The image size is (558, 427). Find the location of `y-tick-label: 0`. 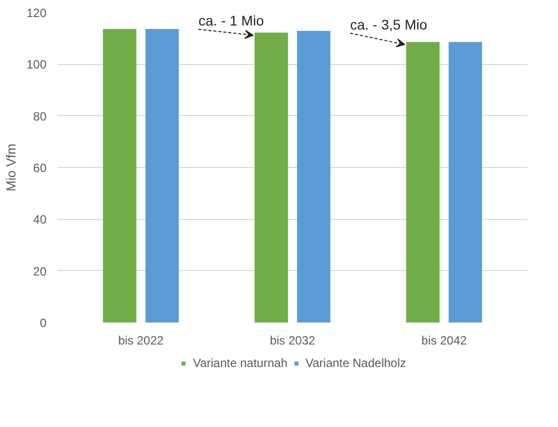

y-tick-label: 0 is located at coordinates (43, 323).